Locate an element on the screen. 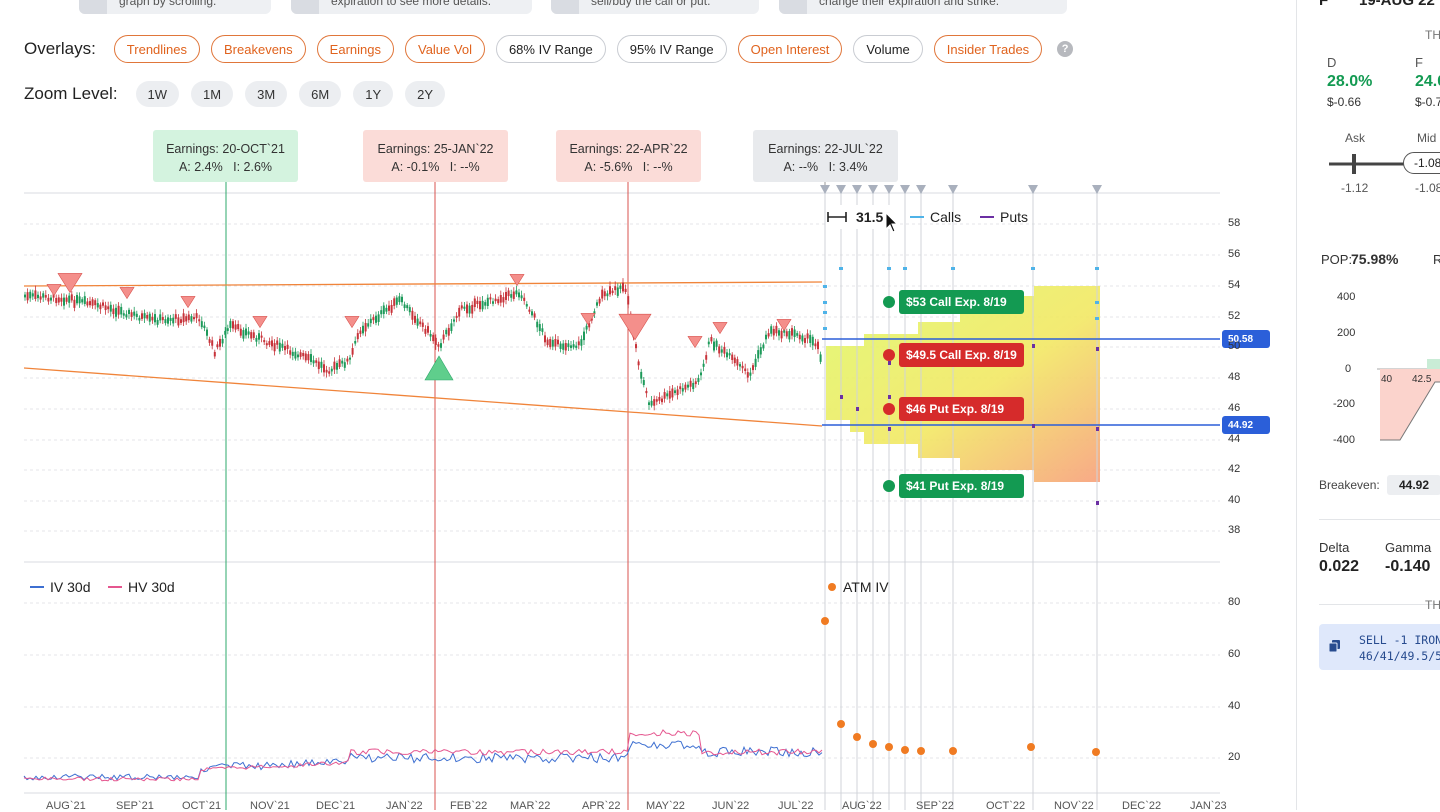  pl-chart is located at coordinates (1408, 370).